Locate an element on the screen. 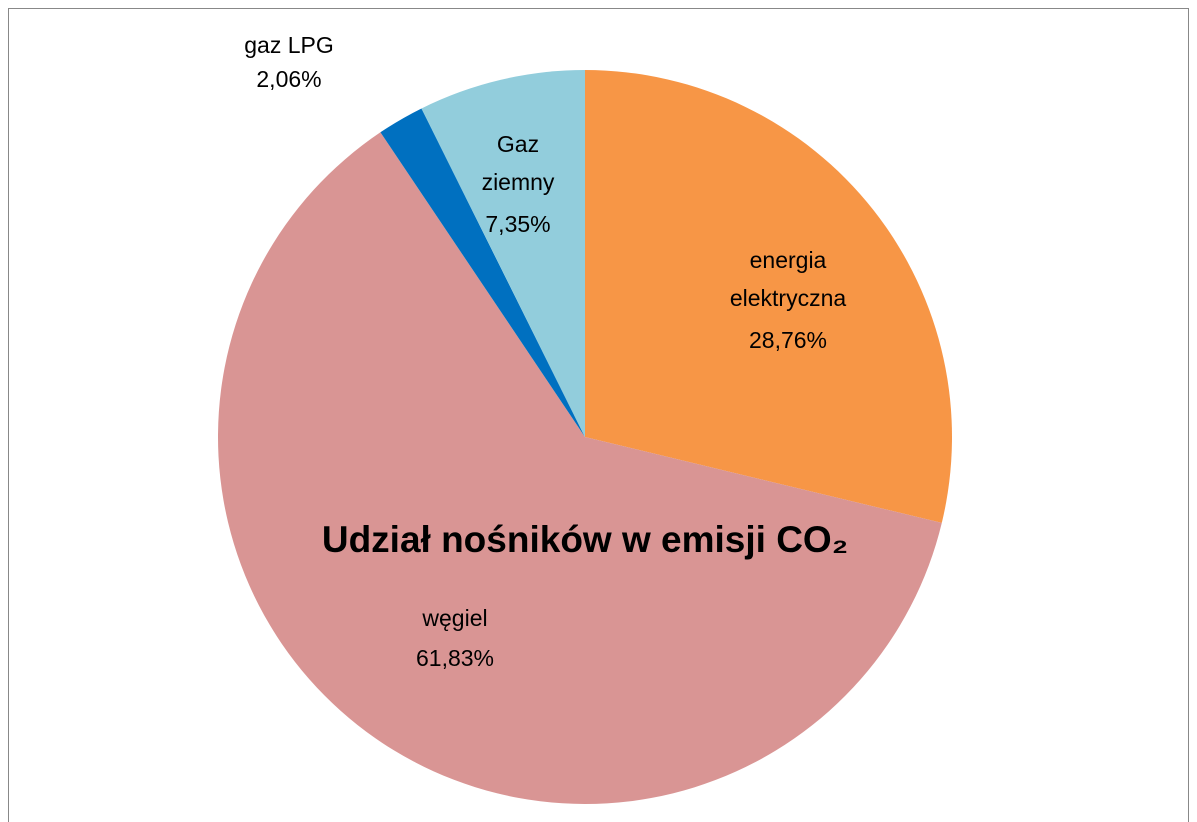 The height and width of the screenshot is (822, 1197). slice-label: Gaz ziemny is located at coordinates (518, 163).